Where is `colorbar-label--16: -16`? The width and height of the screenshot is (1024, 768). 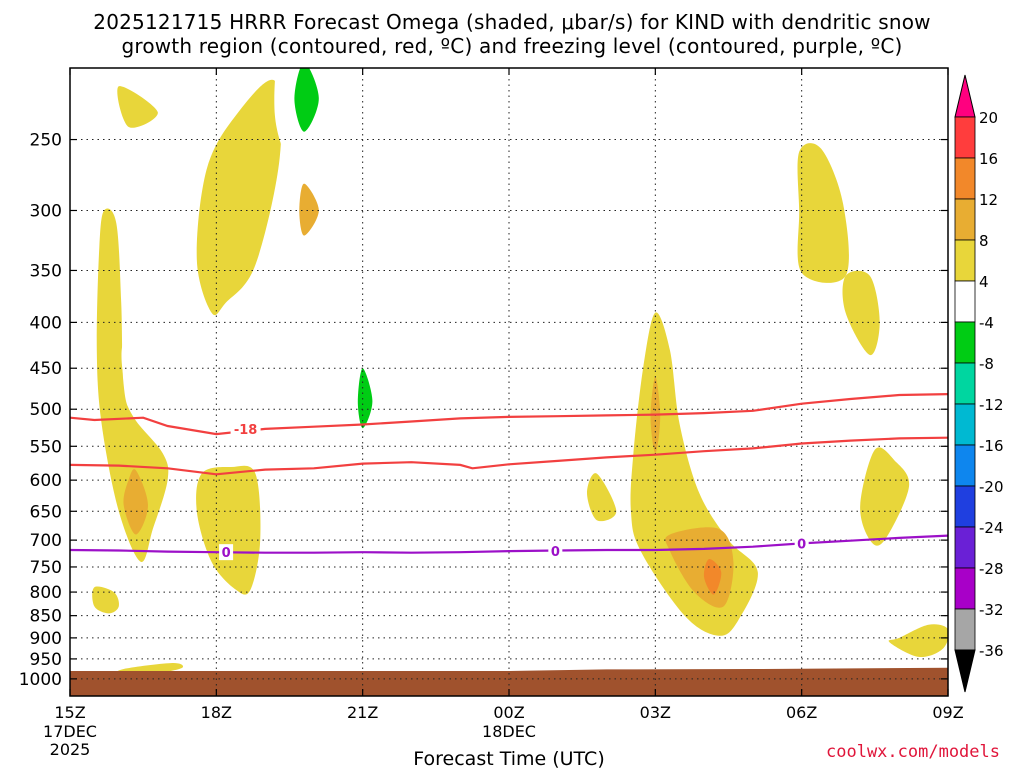 colorbar-label--16: -16 is located at coordinates (991, 446).